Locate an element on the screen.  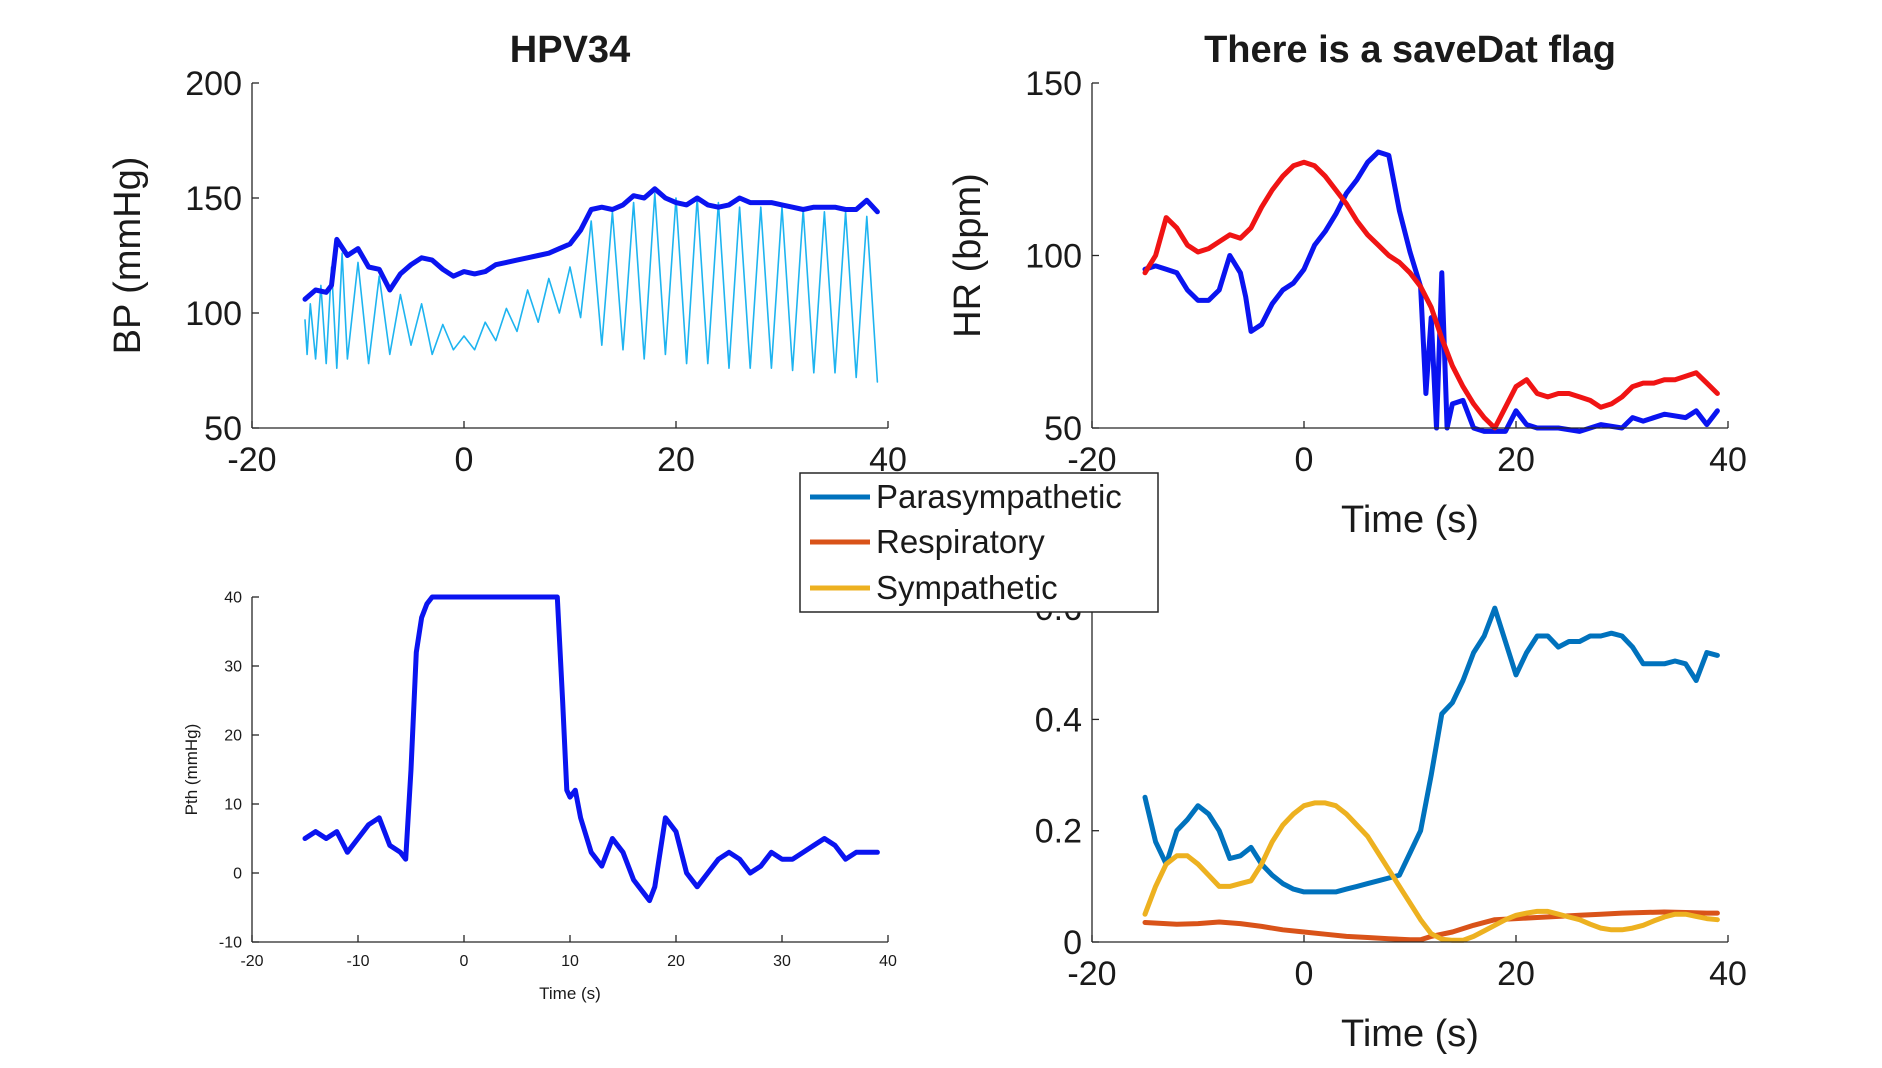
y-tick-label: 0.4 is located at coordinates (1058, 720).